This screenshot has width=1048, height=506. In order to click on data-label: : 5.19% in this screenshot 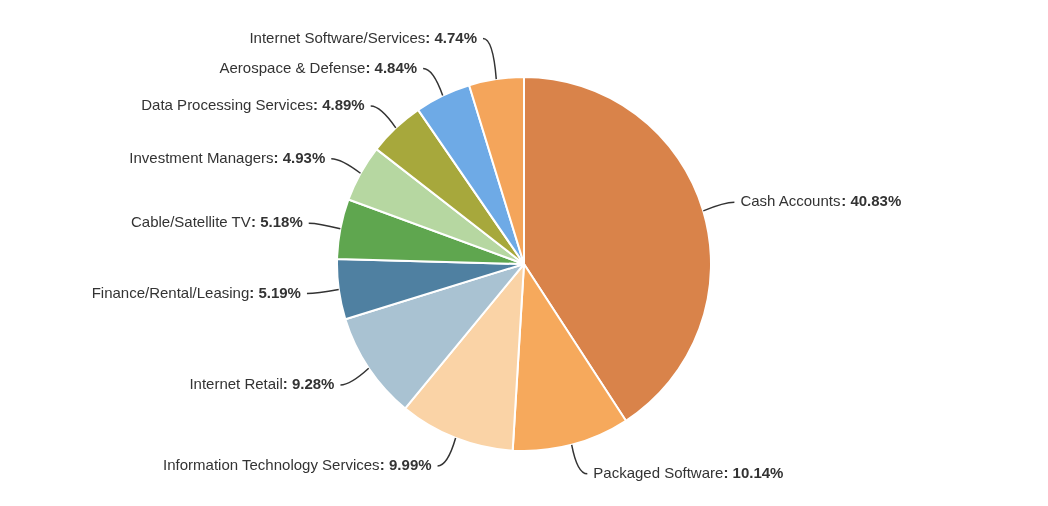, I will do `click(275, 292)`.